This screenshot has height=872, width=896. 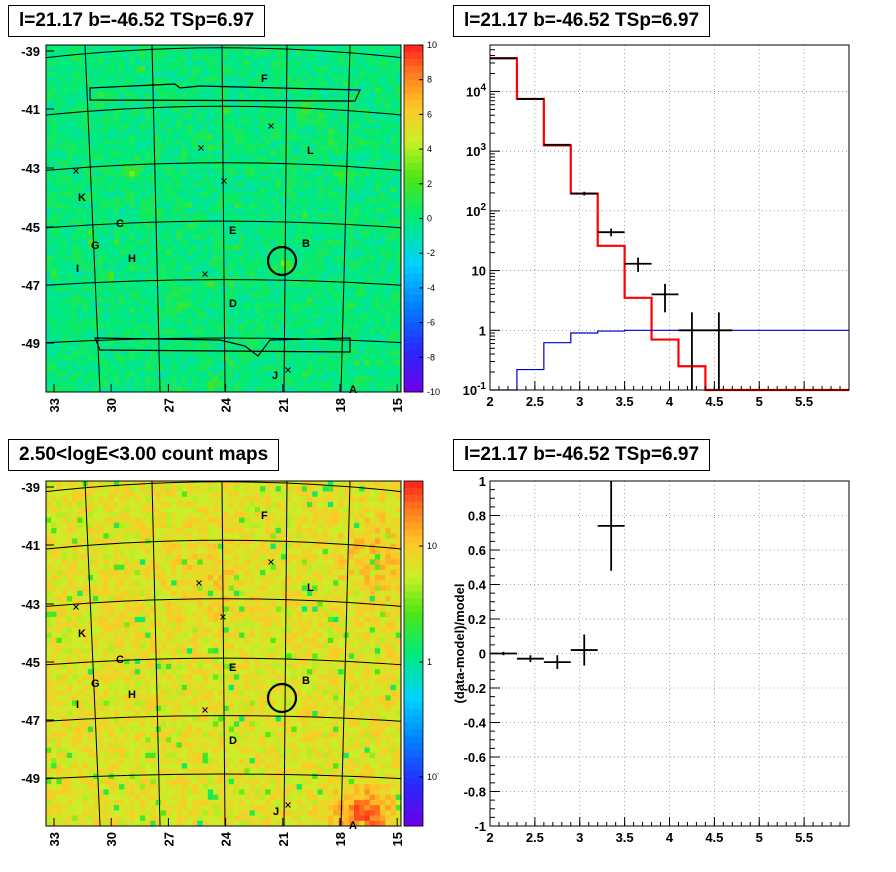 What do you see at coordinates (226, 404) in the screenshot?
I see `ts-map-x-tick-label: 24` at bounding box center [226, 404].